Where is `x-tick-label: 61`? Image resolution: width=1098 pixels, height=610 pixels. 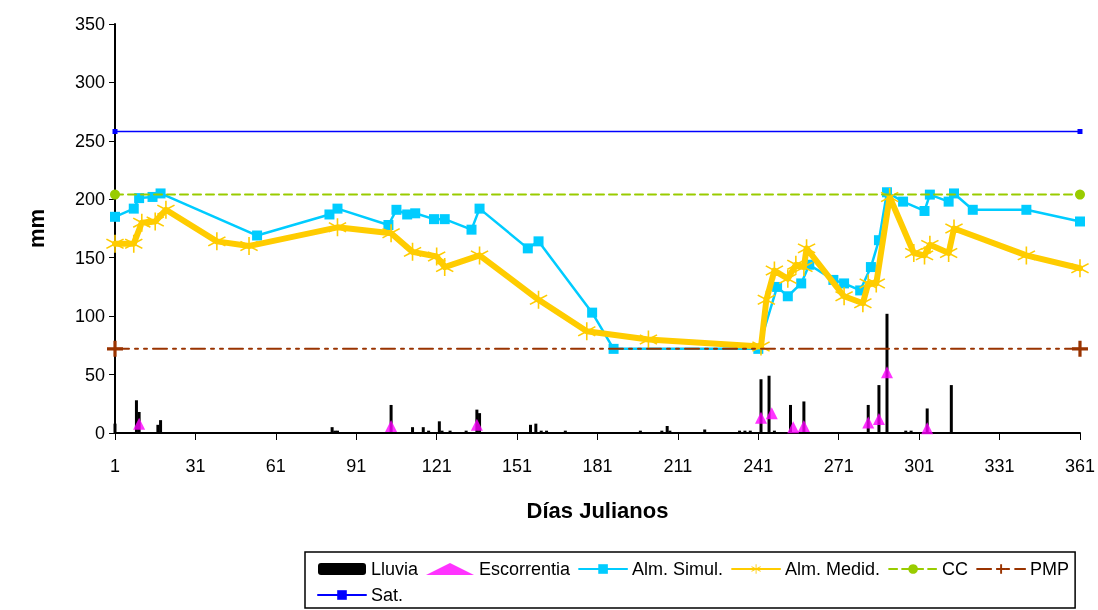
x-tick-label: 61 is located at coordinates (275, 466).